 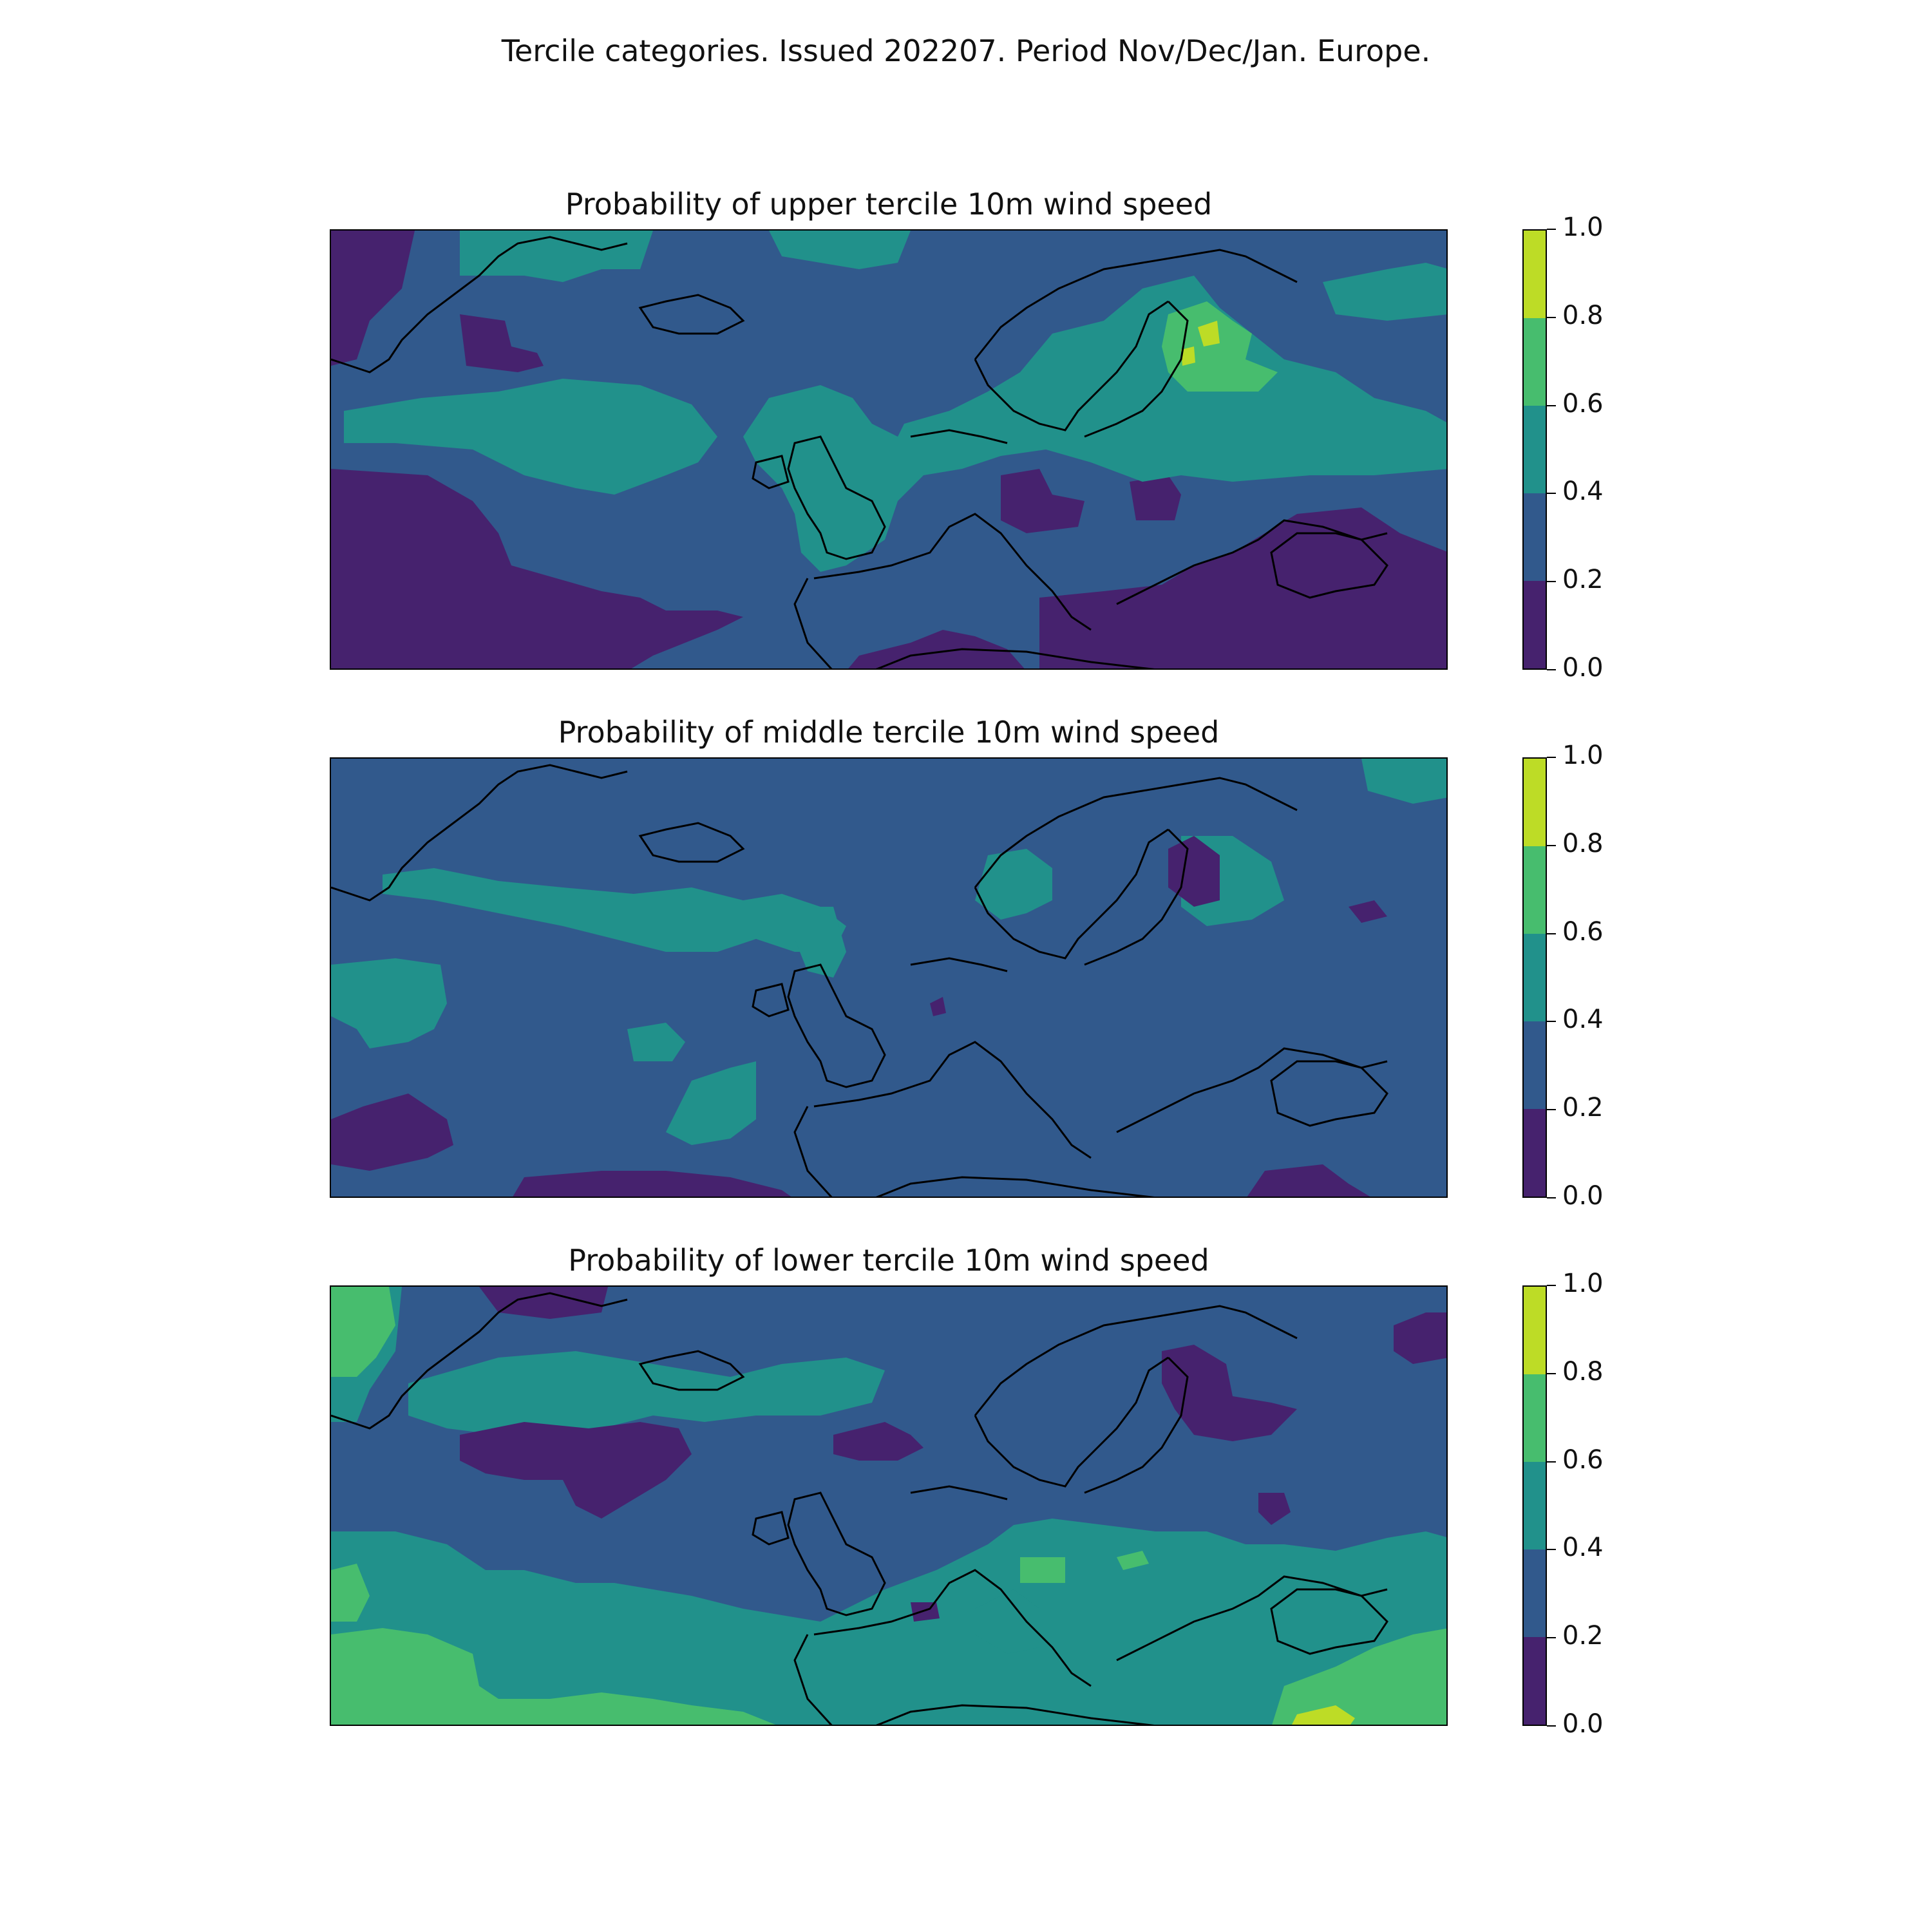 I want to click on map-middle-tercile, so click(x=889, y=977).